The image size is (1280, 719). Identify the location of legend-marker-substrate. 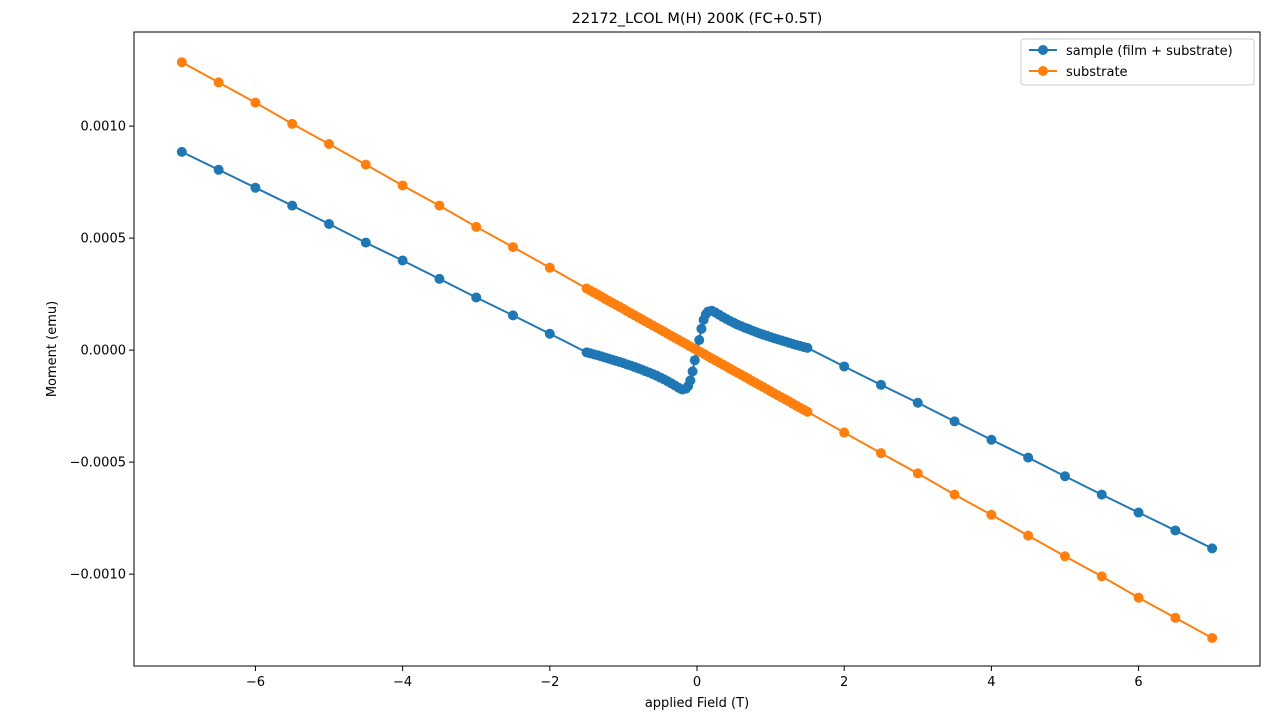
(1043, 71).